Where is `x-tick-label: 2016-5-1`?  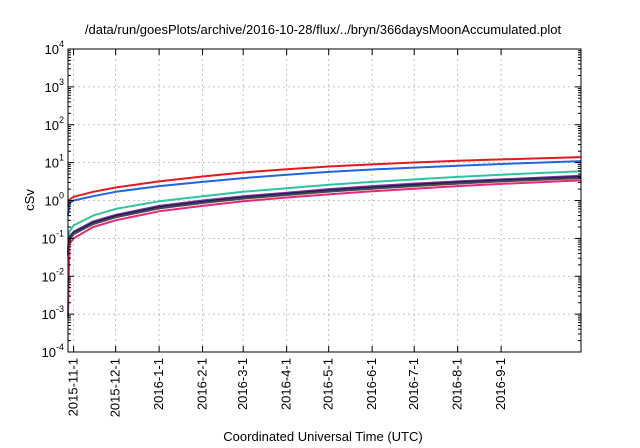 x-tick-label: 2016-5-1 is located at coordinates (328, 384).